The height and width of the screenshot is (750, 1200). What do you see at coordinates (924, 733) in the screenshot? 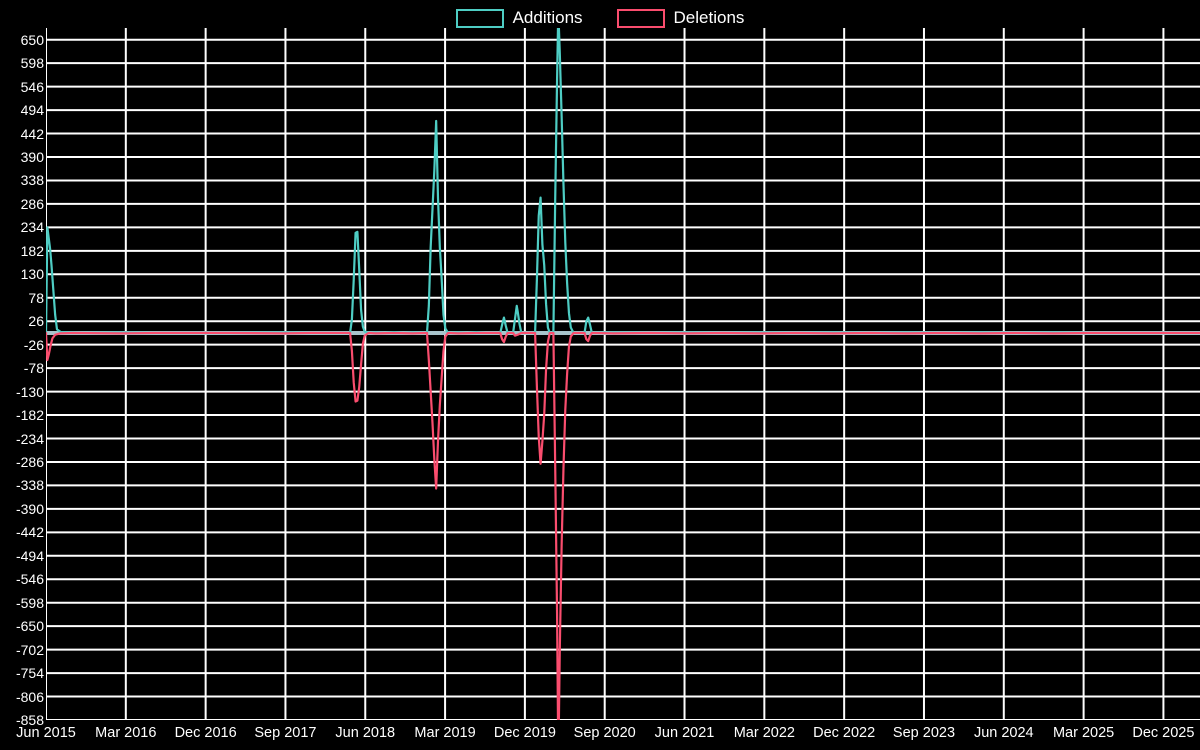
I see `x-tick-label: Sep 2023` at bounding box center [924, 733].